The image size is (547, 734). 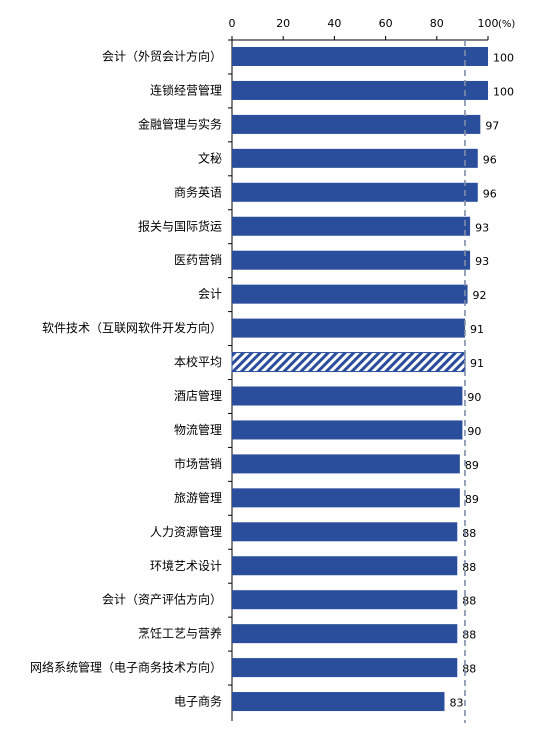 What do you see at coordinates (348, 362) in the screenshot?
I see `bar-average` at bounding box center [348, 362].